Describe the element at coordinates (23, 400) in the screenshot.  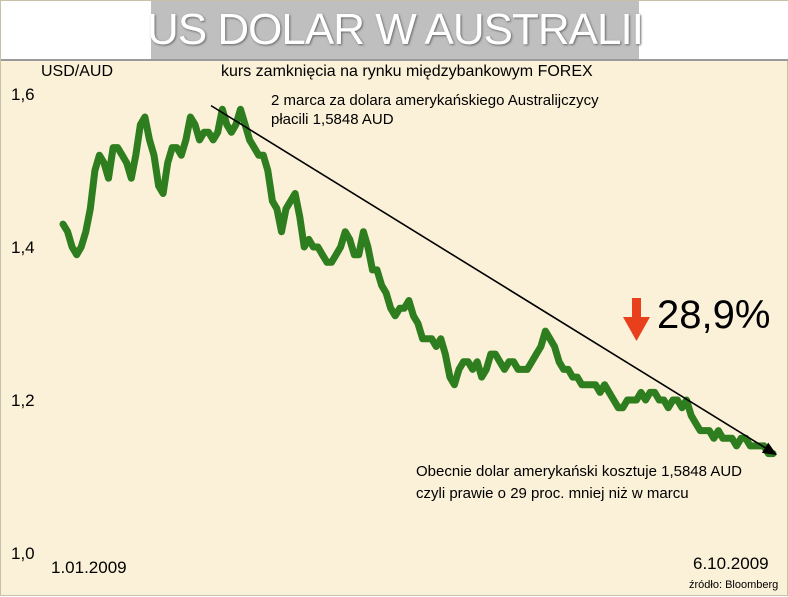
I see `y-tick-label: 1,2` at that location.